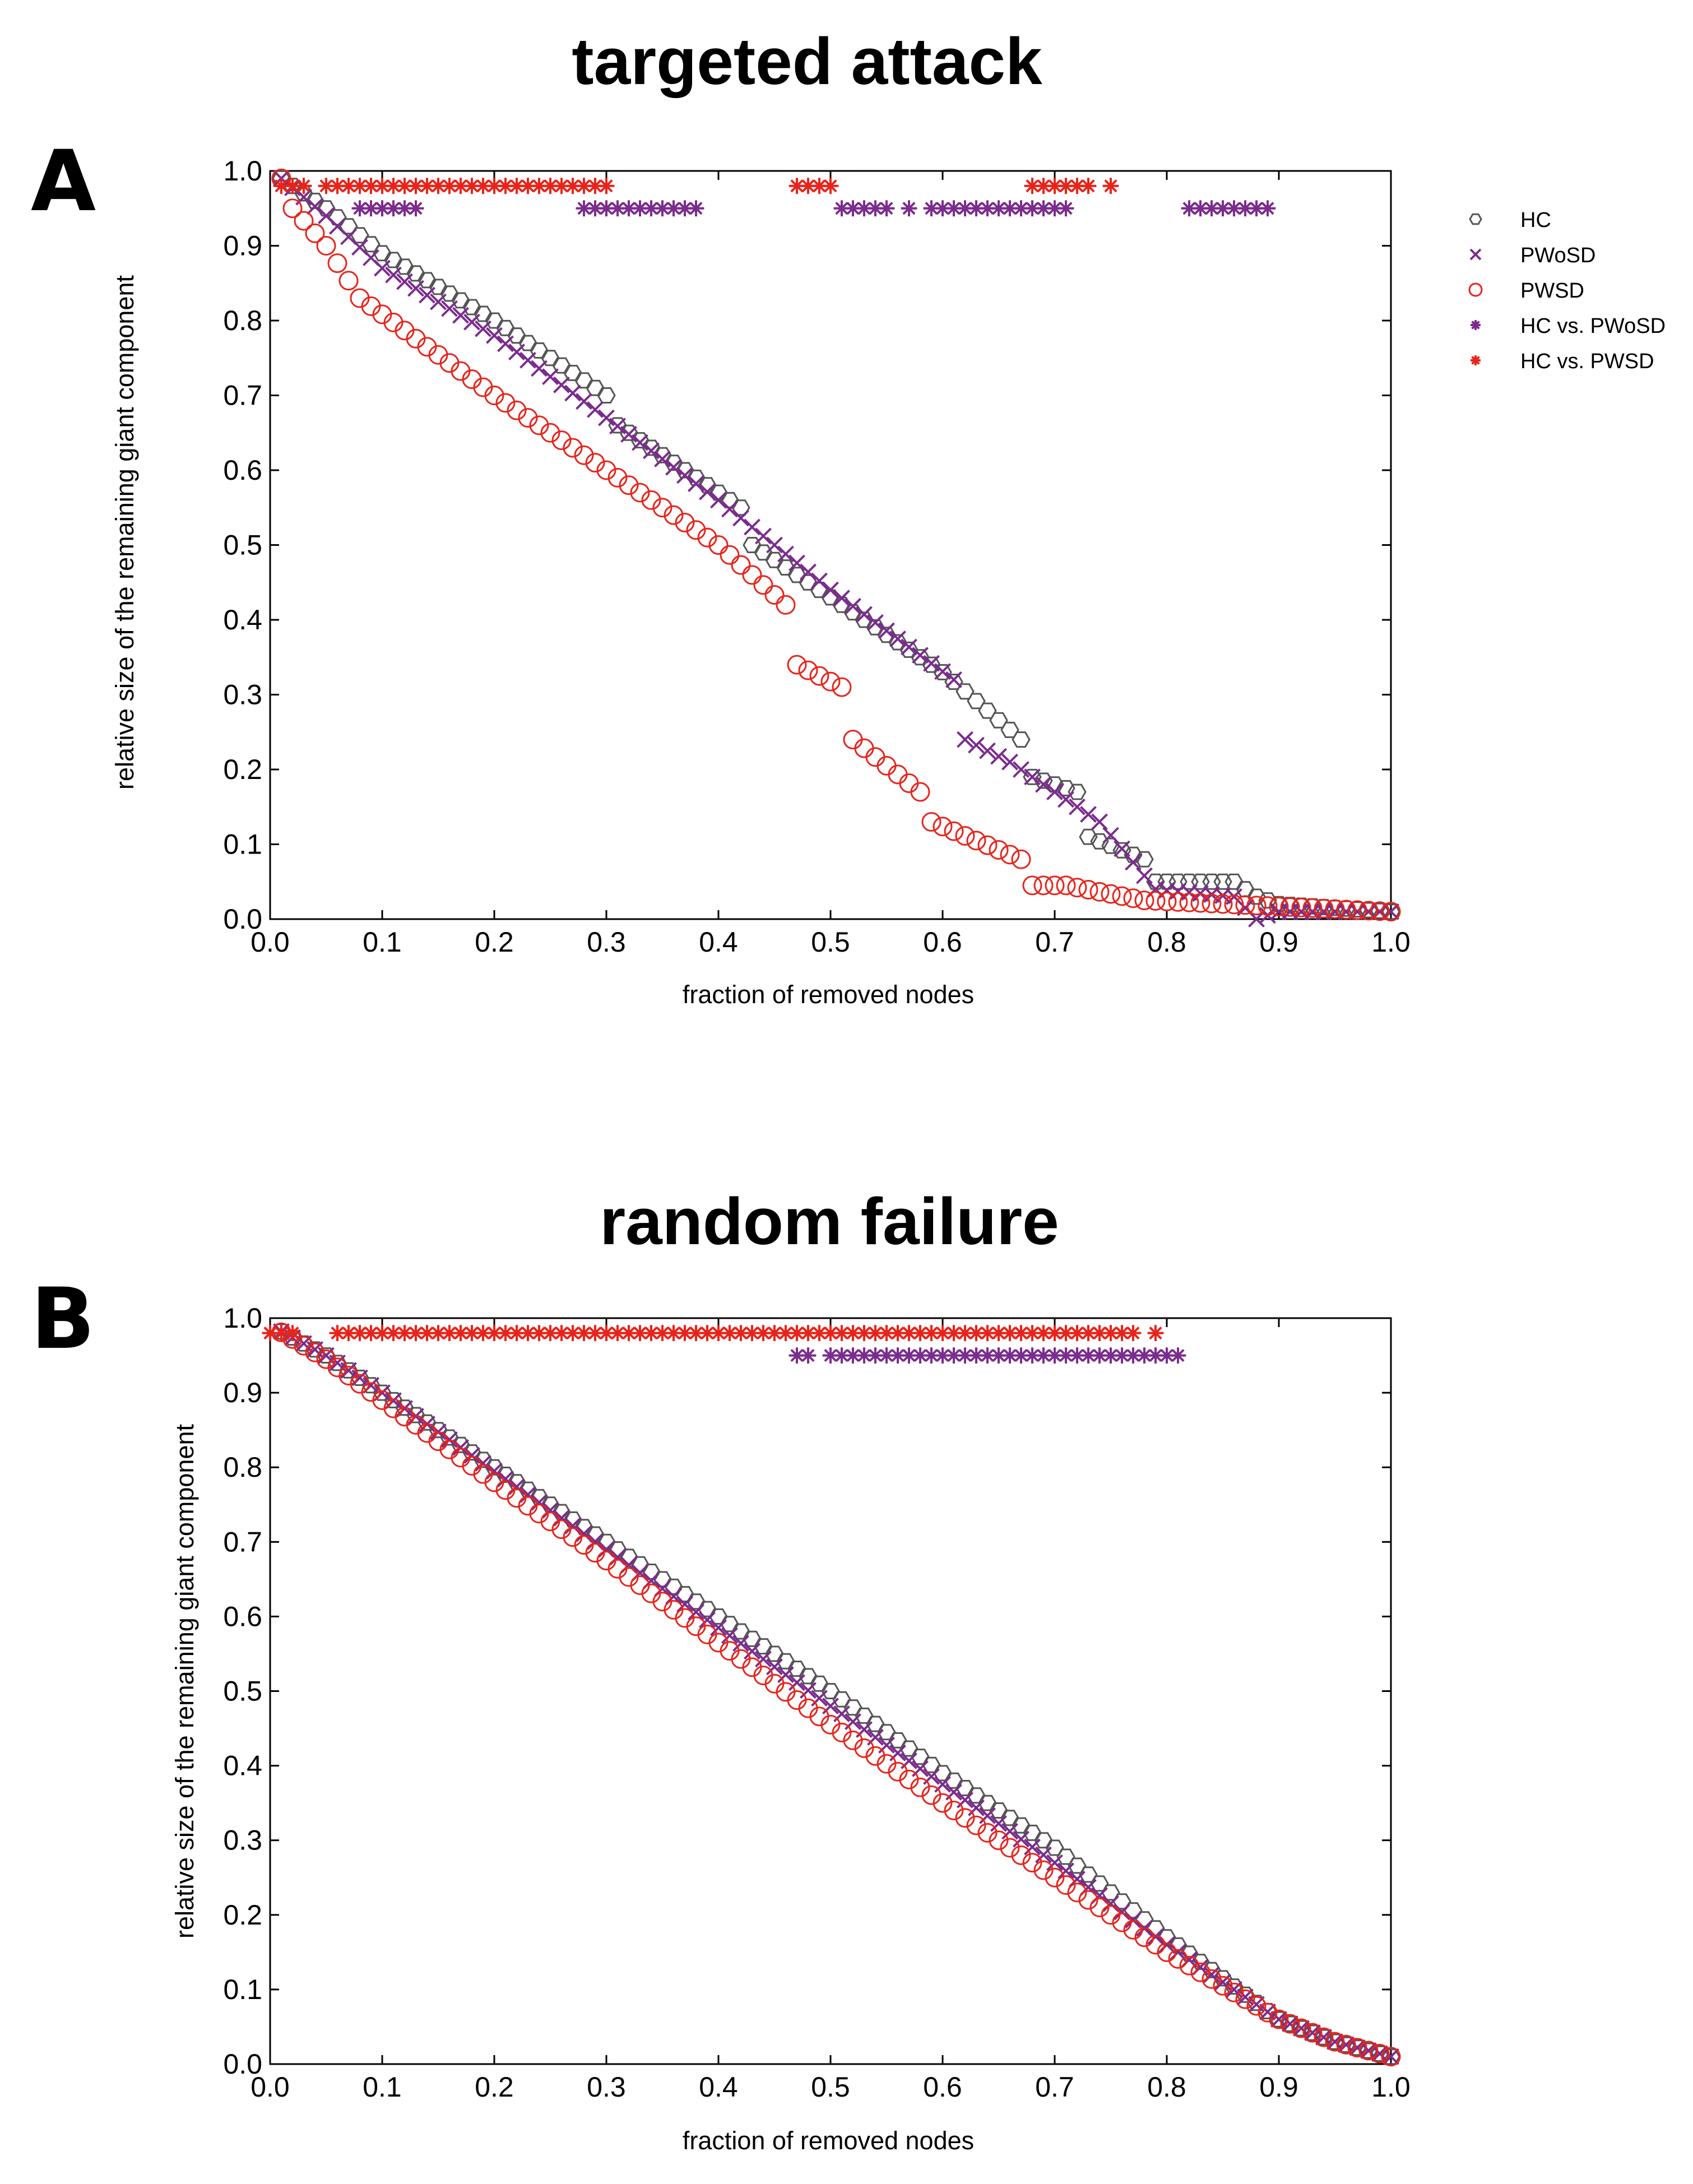 This screenshot has width=1693, height=2184. Describe the element at coordinates (1391, 2087) in the screenshot. I see `x-tick-label: 1.0` at that location.